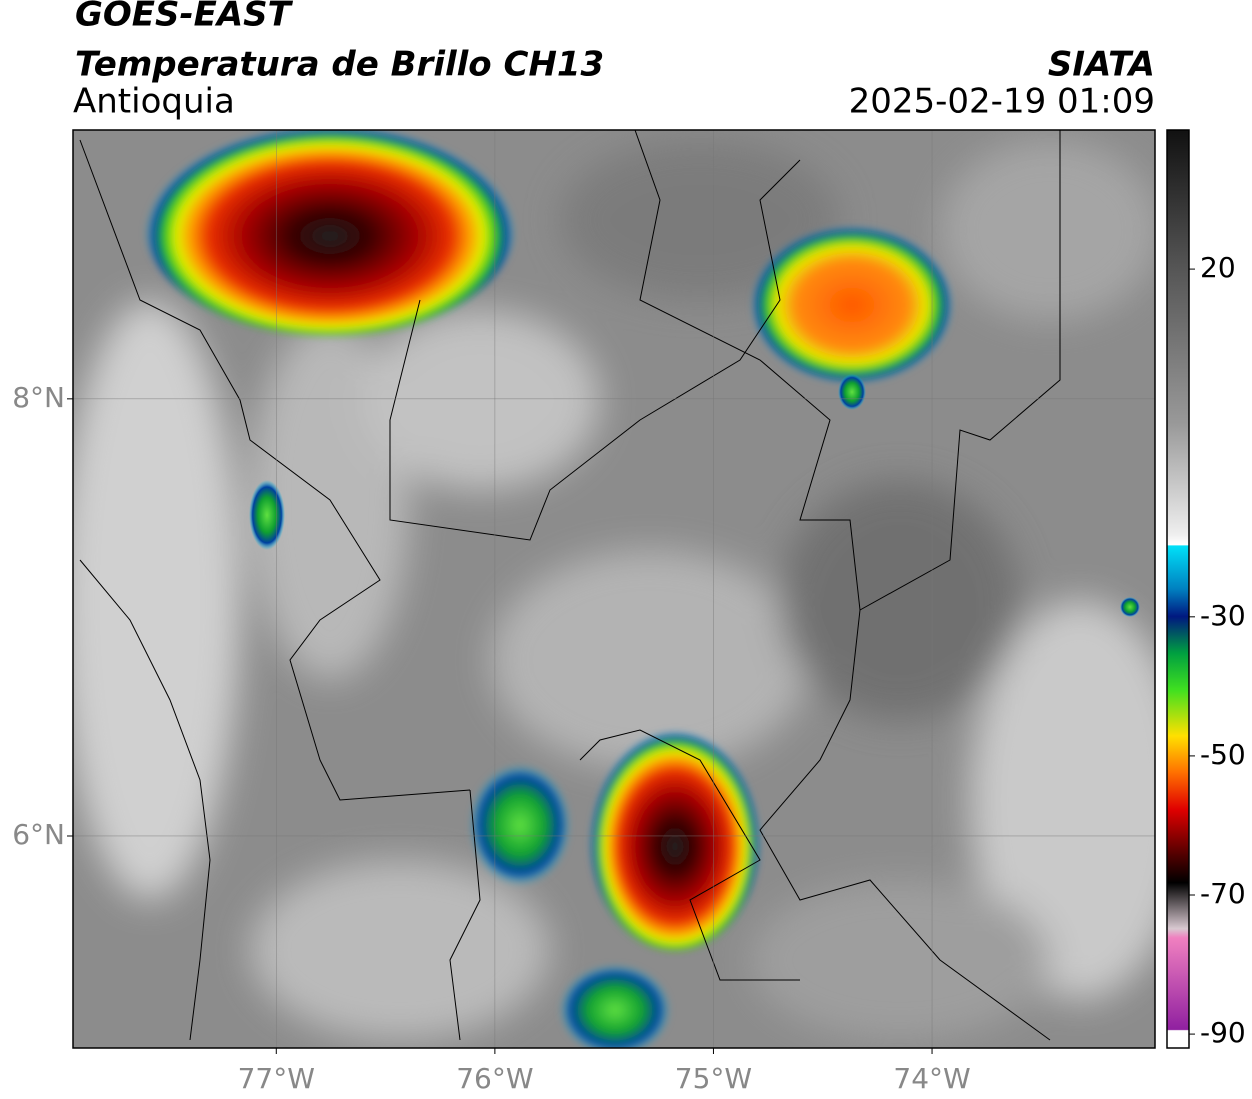  Describe the element at coordinates (184, 17) in the screenshot. I see `satellite-title: GOES-EAST` at that location.